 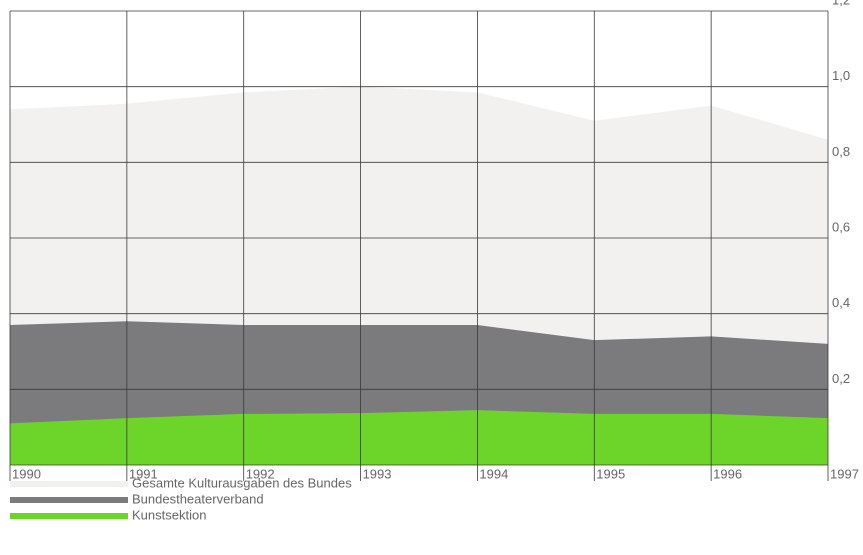 I want to click on y-tick-label: 0,8, so click(x=841, y=151).